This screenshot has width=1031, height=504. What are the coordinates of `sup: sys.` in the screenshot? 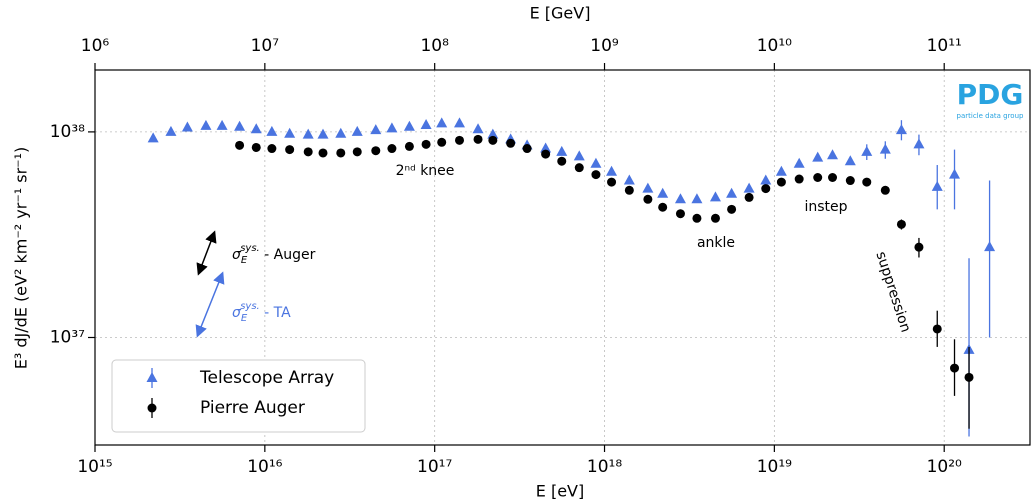 It's located at (250, 248).